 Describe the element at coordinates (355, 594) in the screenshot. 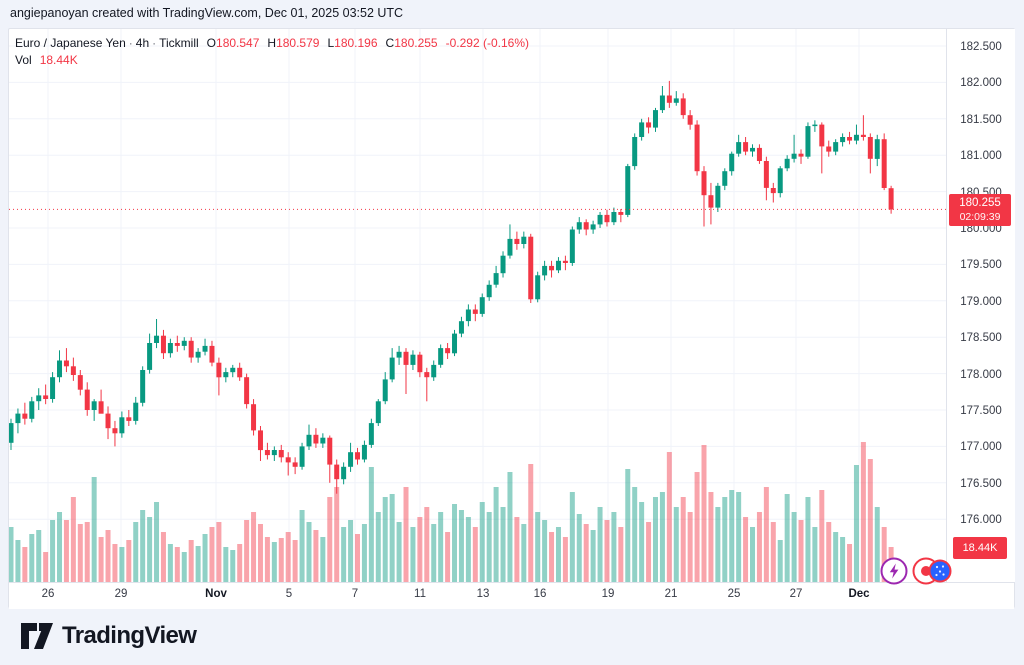

I see `time-tick-label: 7` at that location.